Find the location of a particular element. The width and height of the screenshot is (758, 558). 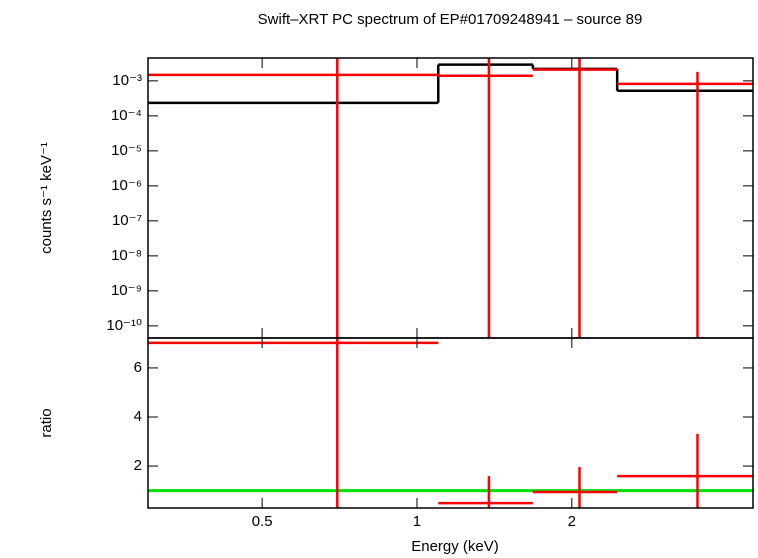

x-tick-label: 2 is located at coordinates (572, 521).